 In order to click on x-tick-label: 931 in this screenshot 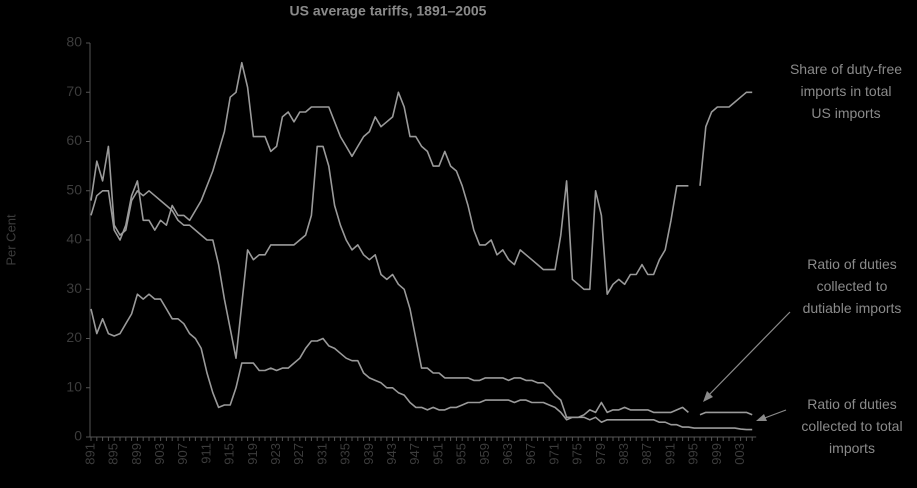, I will do `click(321, 454)`.